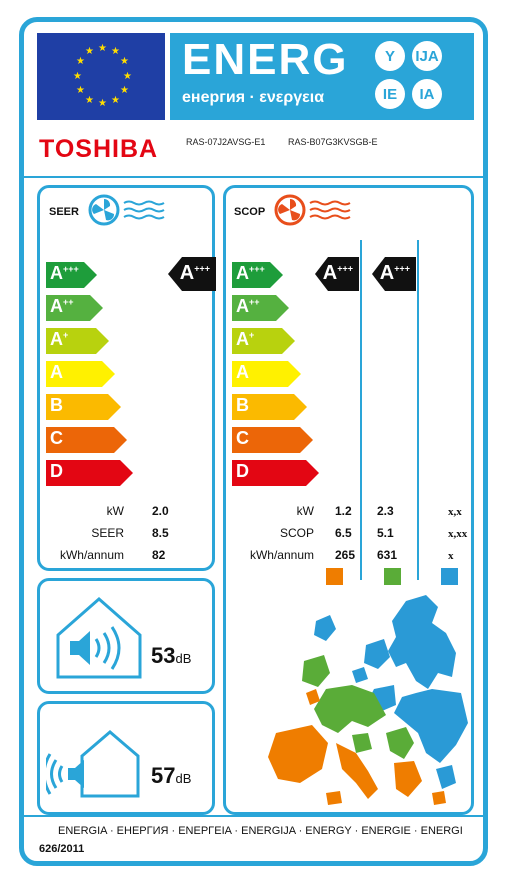  Describe the element at coordinates (385, 533) in the screenshot. I see `scop-value-average: 5.1` at that location.